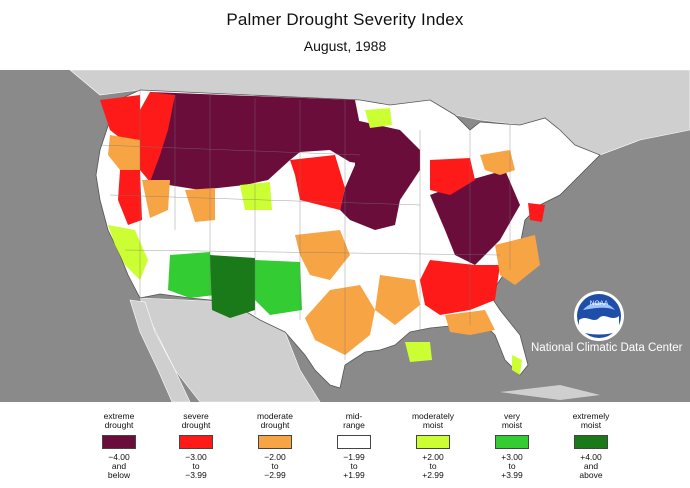 The image size is (690, 488). Describe the element at coordinates (124, 152) in the screenshot. I see `region-moderate-oregon` at that location.